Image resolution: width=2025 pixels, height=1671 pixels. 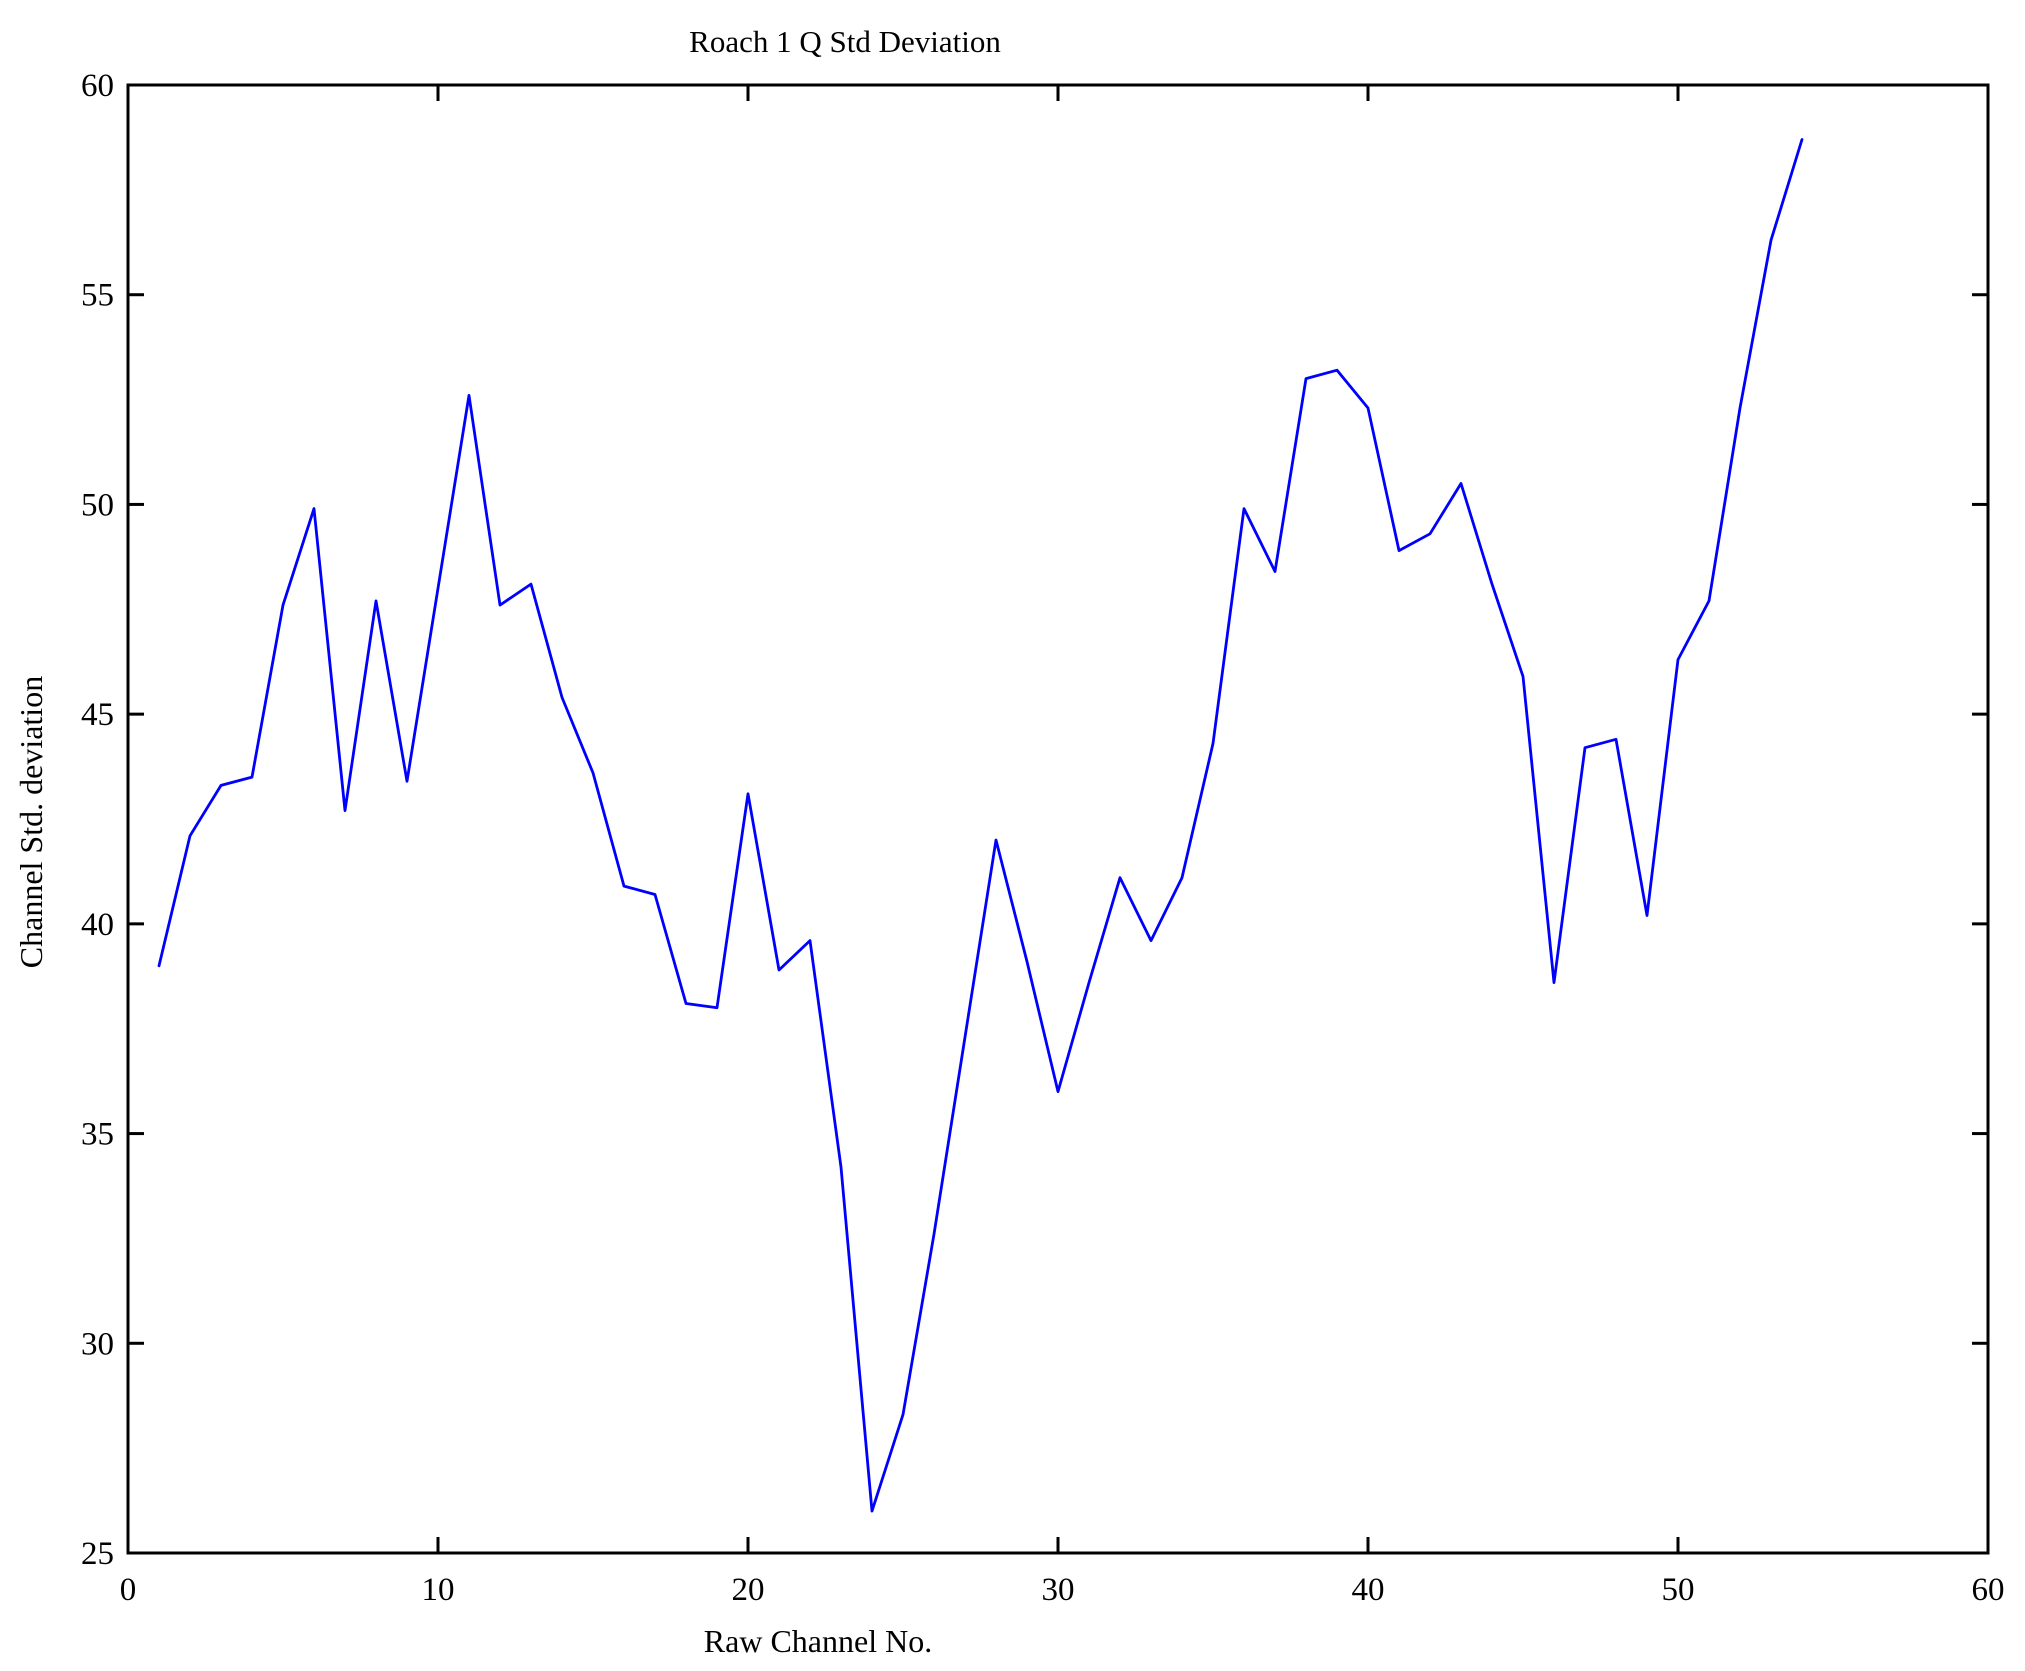 What do you see at coordinates (97, 715) in the screenshot?
I see `y-tick-label: 45` at bounding box center [97, 715].